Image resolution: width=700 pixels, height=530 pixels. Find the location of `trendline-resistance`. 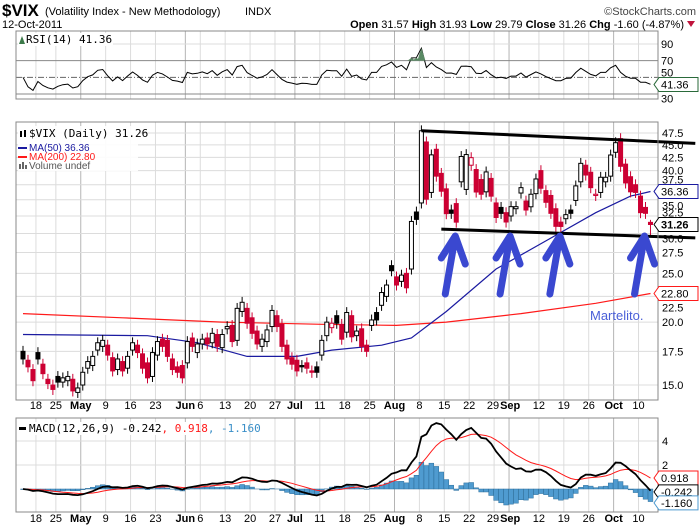

trendline-resistance is located at coordinates (558, 137).